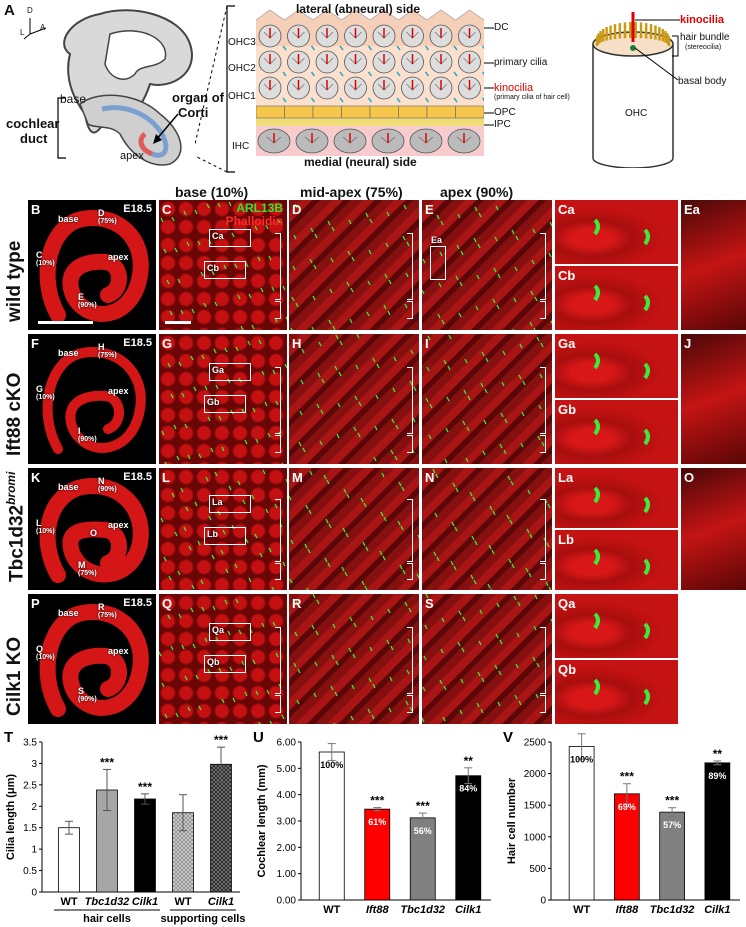 This screenshot has width=746, height=927. Describe the element at coordinates (713, 529) in the screenshot. I see `extra-zoom-image: O` at that location.